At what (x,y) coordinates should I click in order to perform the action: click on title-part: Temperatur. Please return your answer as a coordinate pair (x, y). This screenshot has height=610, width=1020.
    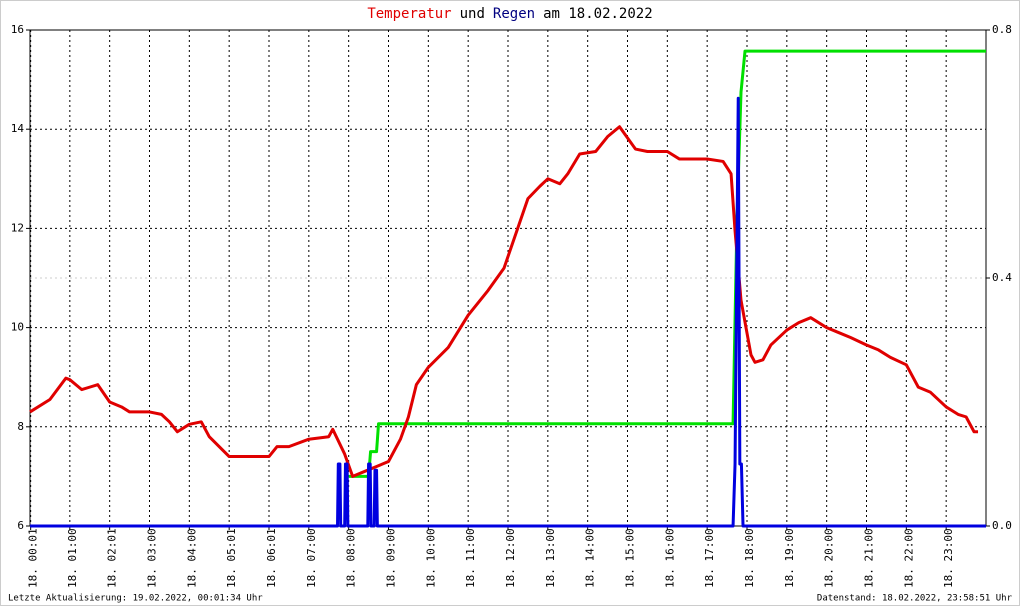
    Looking at the image, I should click on (409, 14).